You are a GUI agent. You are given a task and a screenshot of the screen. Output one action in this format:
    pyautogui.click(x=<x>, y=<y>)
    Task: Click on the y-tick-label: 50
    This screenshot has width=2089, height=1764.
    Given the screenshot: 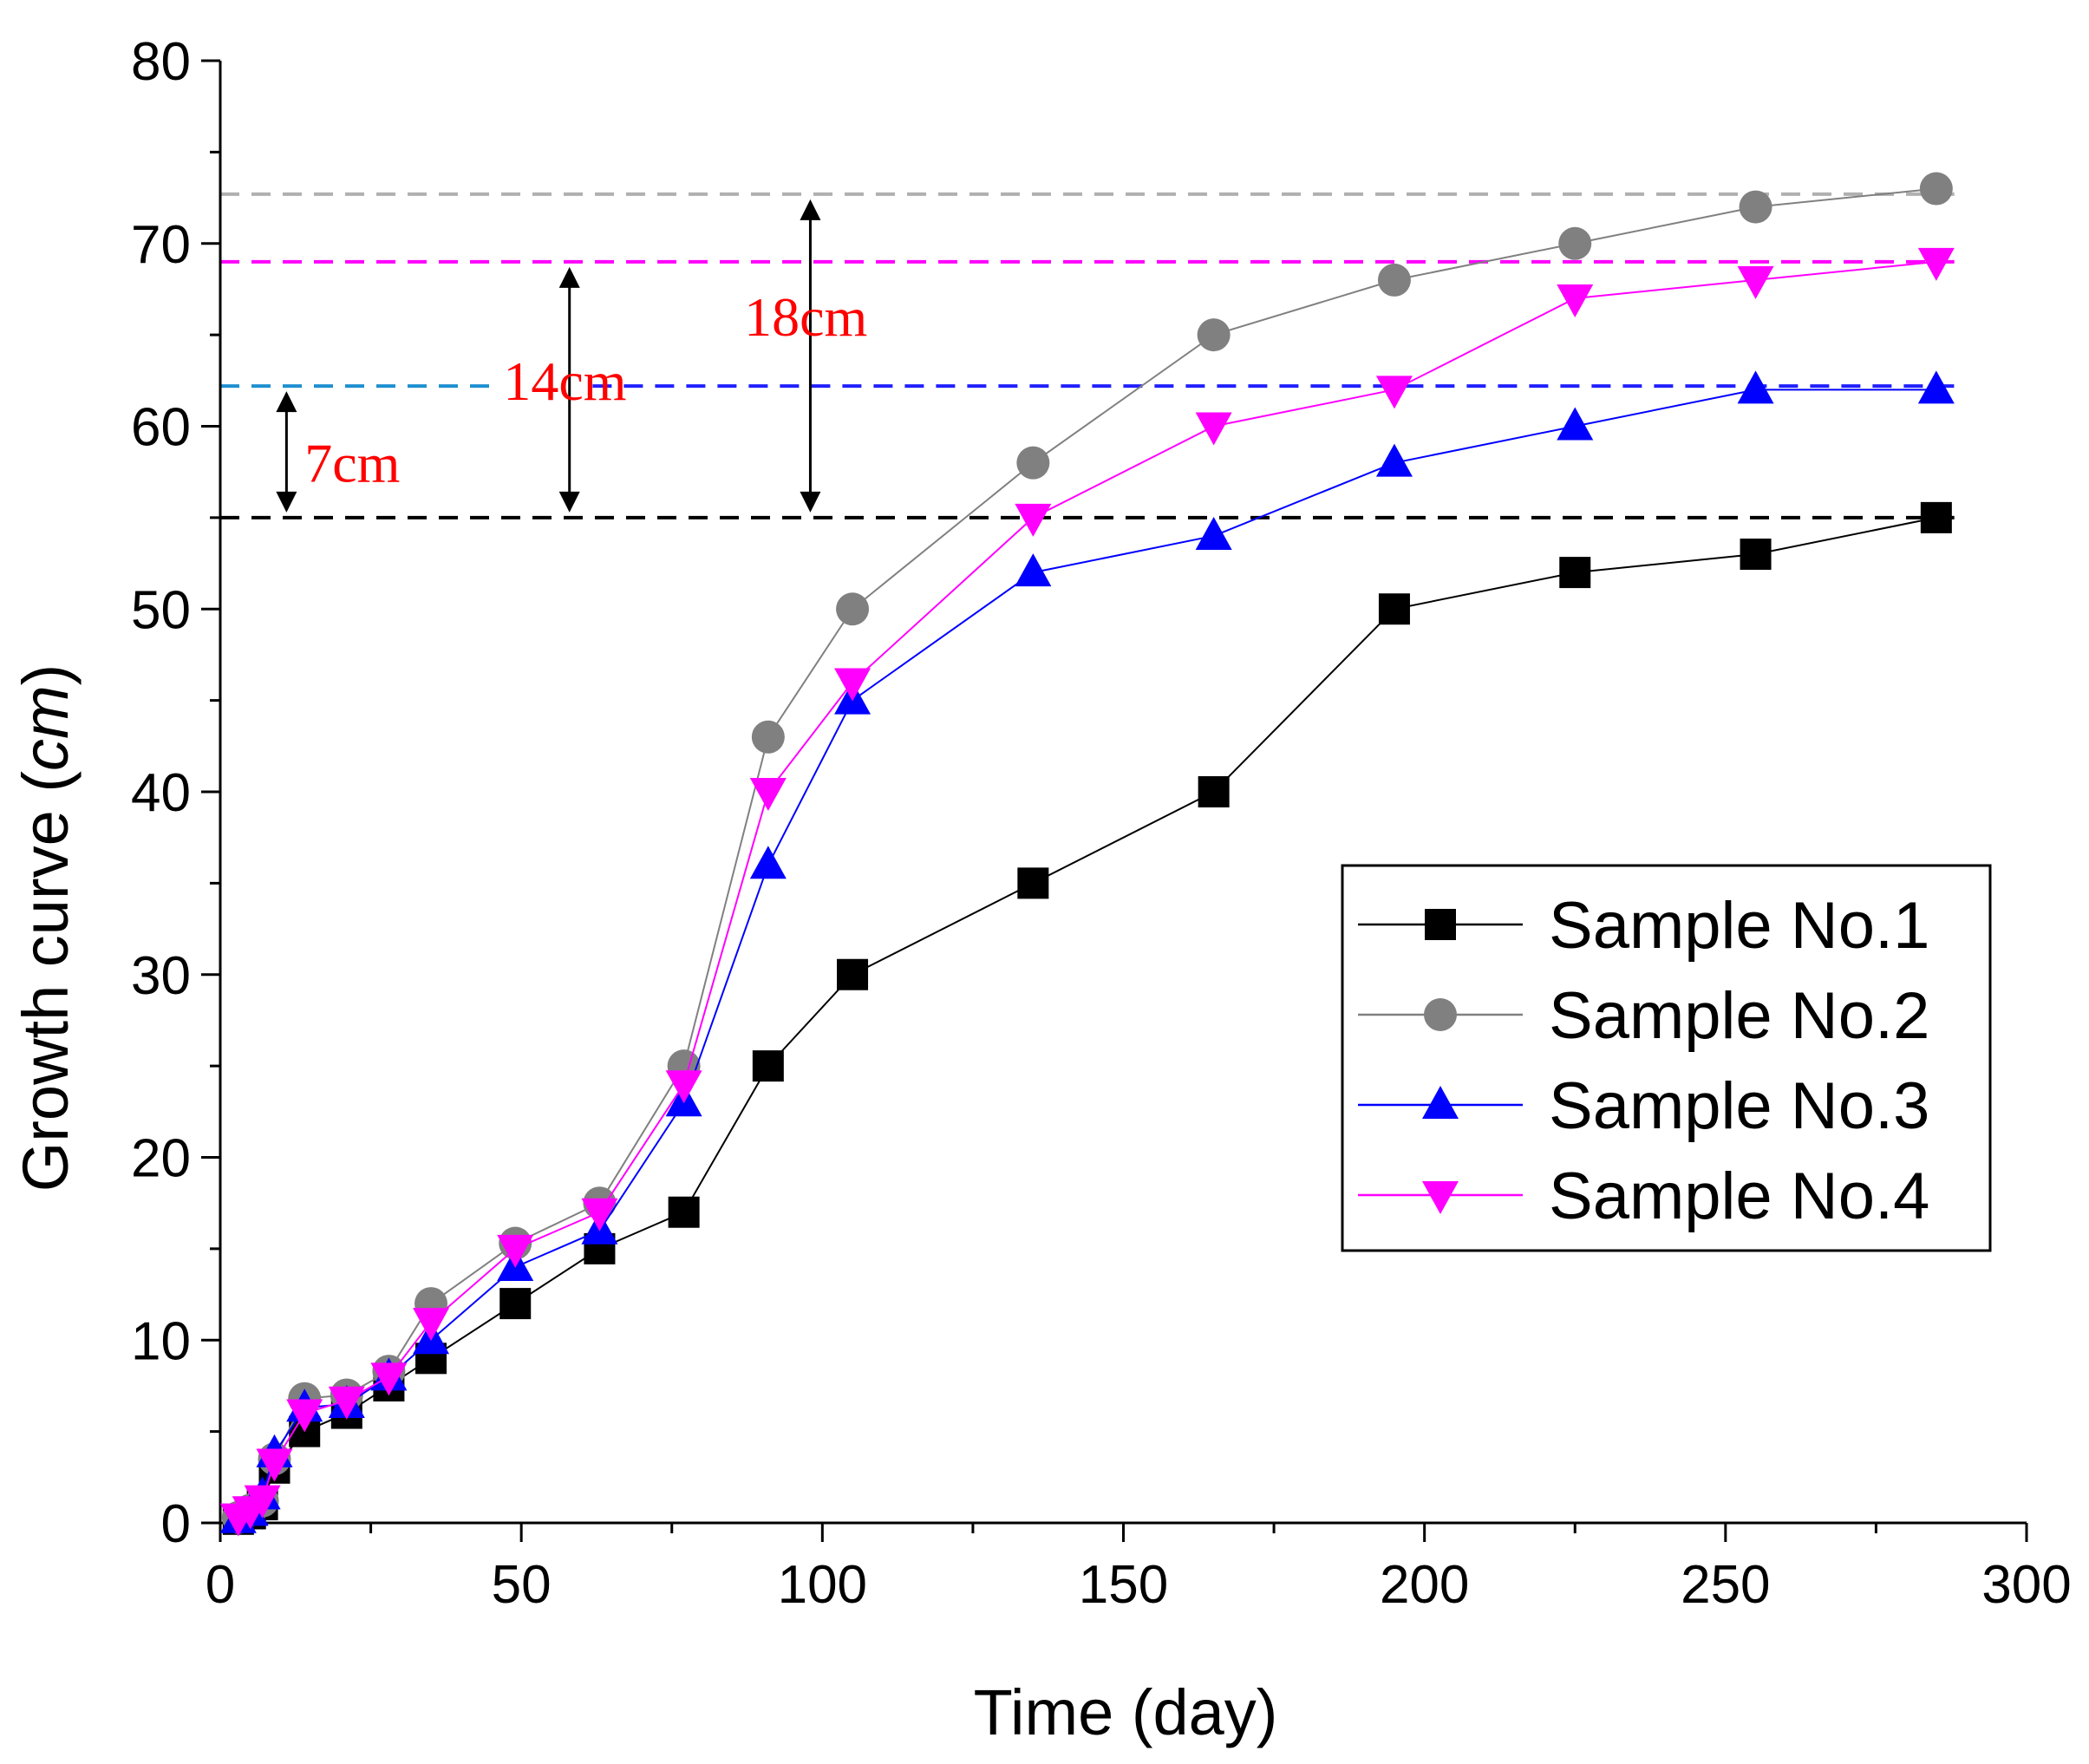 What is the action you would take?
    pyautogui.click(x=161, y=610)
    